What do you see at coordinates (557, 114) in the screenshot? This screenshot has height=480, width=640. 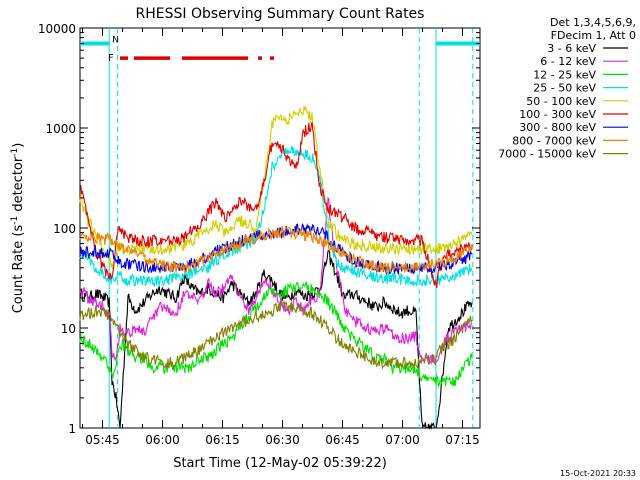 I see `legend-label-5: 100 - 300 keV` at bounding box center [557, 114].